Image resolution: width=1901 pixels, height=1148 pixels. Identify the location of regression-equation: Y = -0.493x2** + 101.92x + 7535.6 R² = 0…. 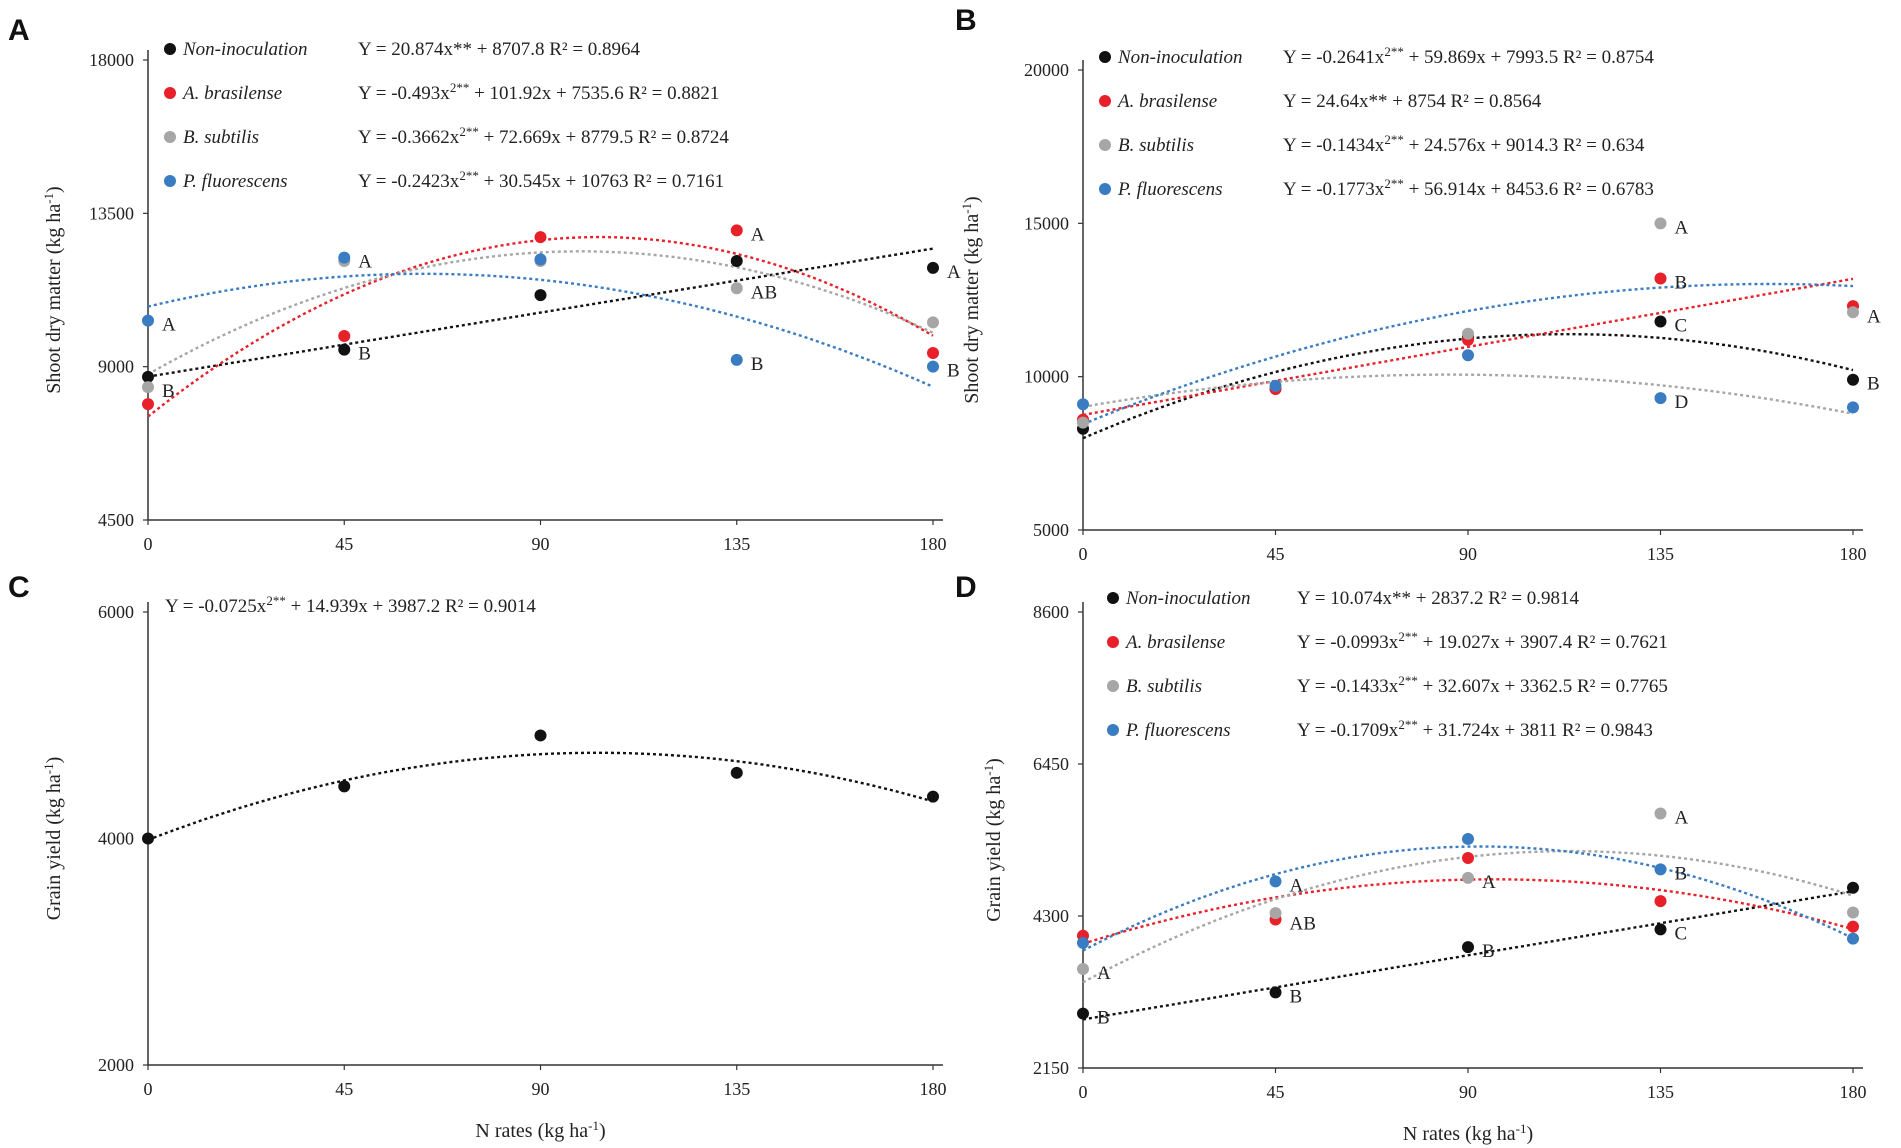
(538, 92).